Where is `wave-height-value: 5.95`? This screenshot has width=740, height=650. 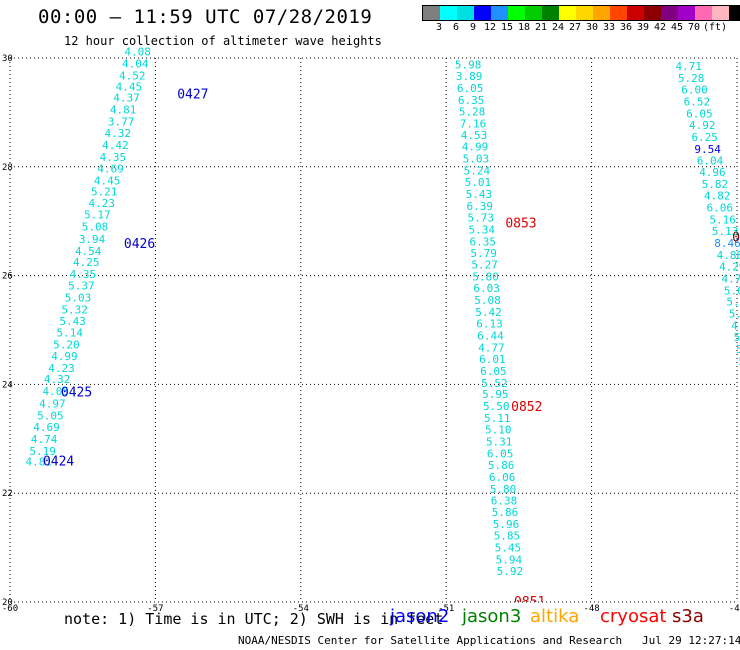 wave-height-value: 5.95 is located at coordinates (495, 394).